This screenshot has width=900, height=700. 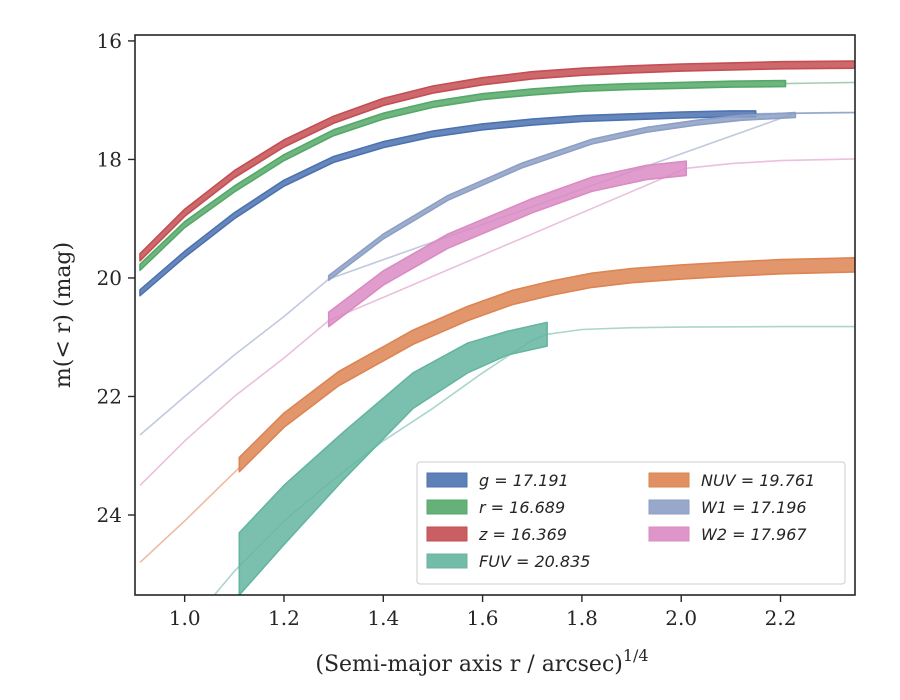 What do you see at coordinates (483, 618) in the screenshot?
I see `x-tick-label: 1.6` at bounding box center [483, 618].